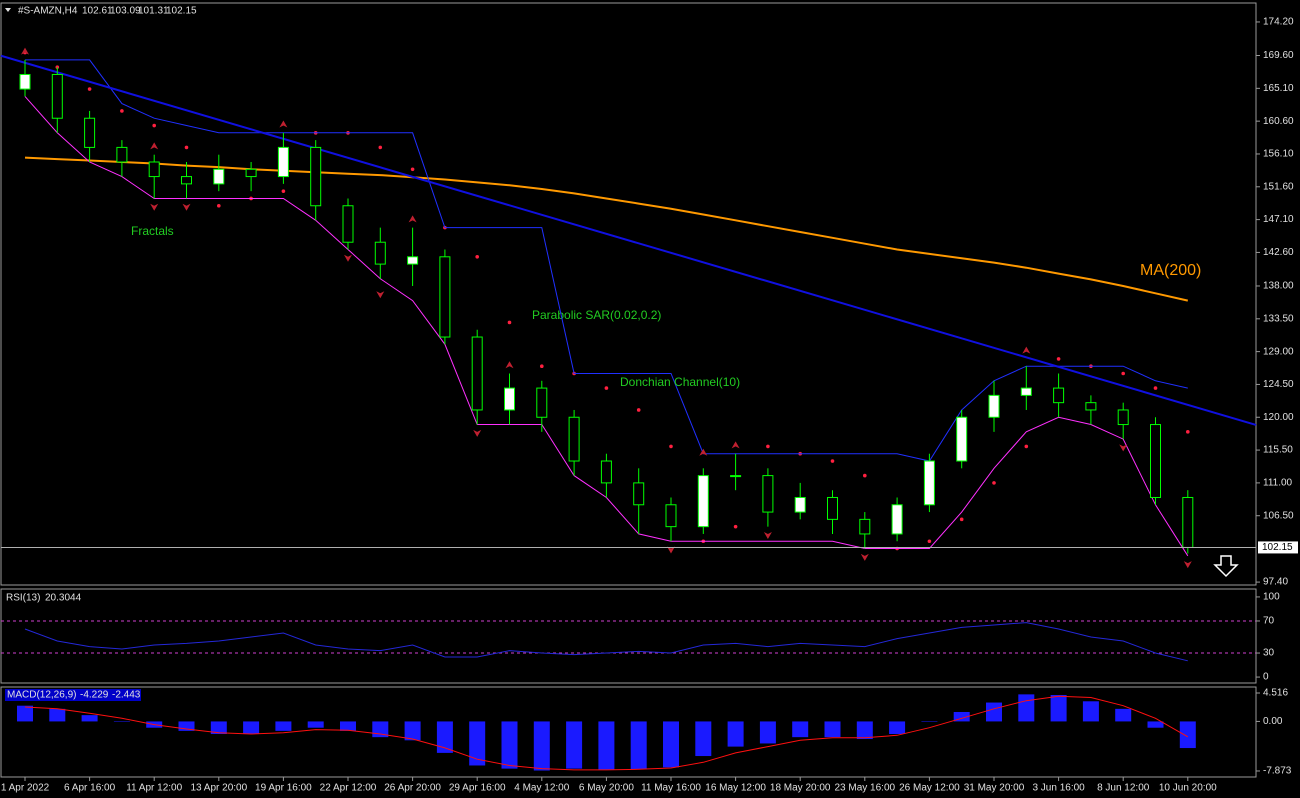 The image size is (1300, 798). Describe the element at coordinates (348, 788) in the screenshot. I see `x-tick-label: 22 Apr 12:00` at that location.